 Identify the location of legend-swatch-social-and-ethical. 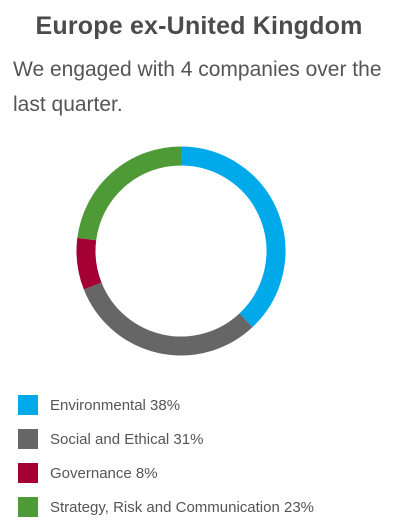
(28, 439).